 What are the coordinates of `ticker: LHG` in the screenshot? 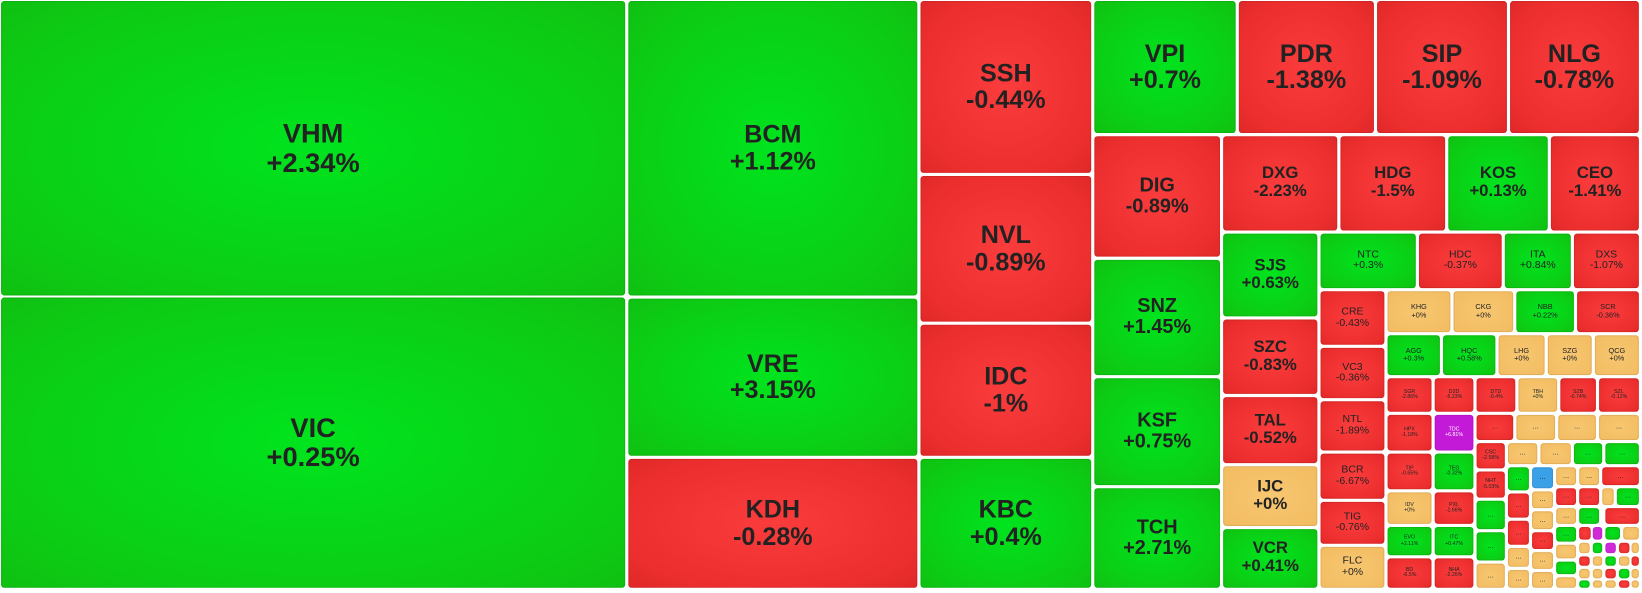 It's located at (1522, 351).